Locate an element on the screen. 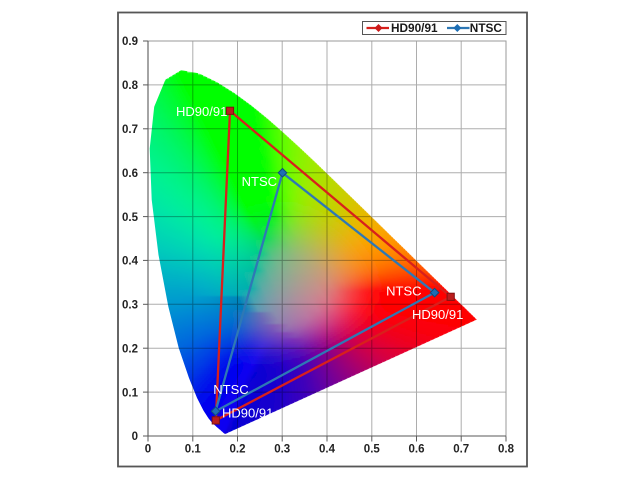  svg-text: 0.9 is located at coordinates (130, 42).